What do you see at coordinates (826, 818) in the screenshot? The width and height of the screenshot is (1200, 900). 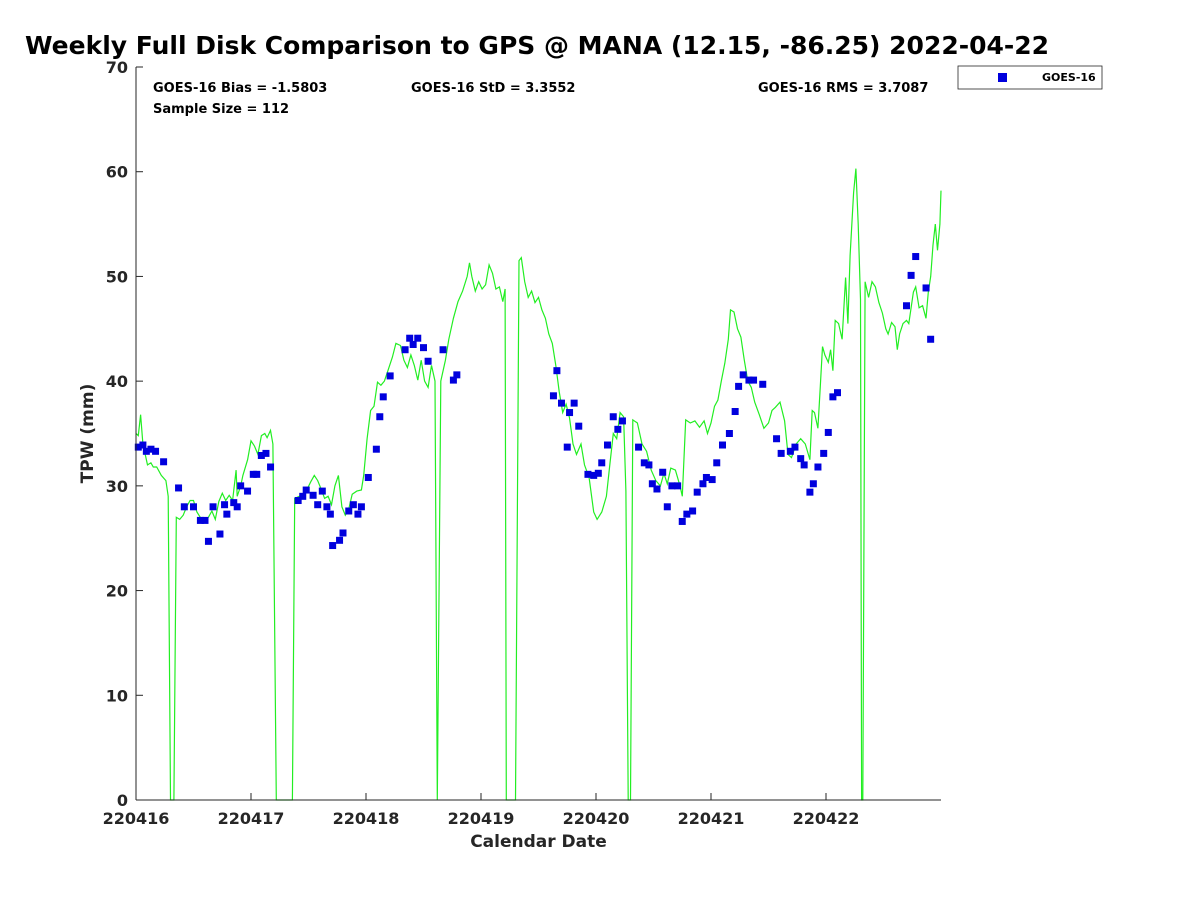 I see `x-tick-label: 220422` at bounding box center [826, 818].